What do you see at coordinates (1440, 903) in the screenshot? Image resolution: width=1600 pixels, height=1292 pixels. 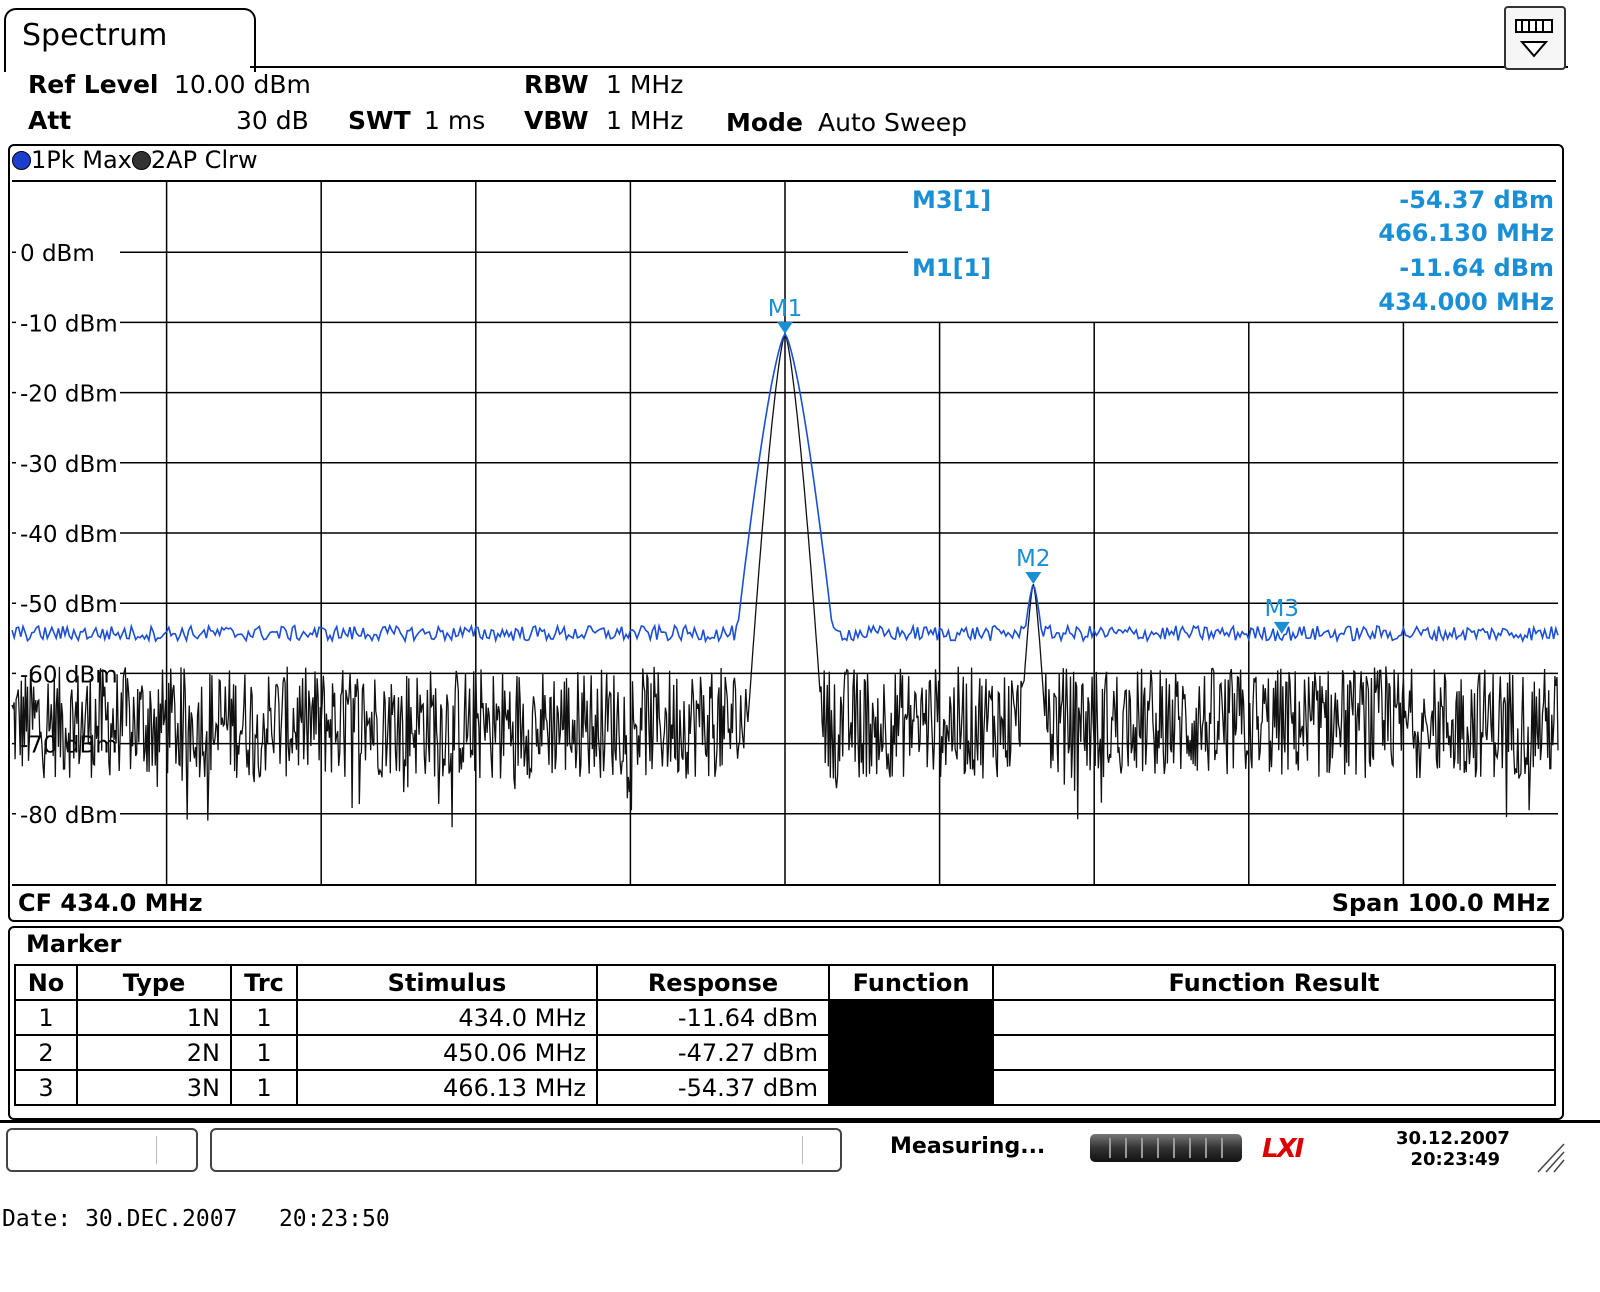 I see `span: Span 100.0 MHz` at bounding box center [1440, 903].